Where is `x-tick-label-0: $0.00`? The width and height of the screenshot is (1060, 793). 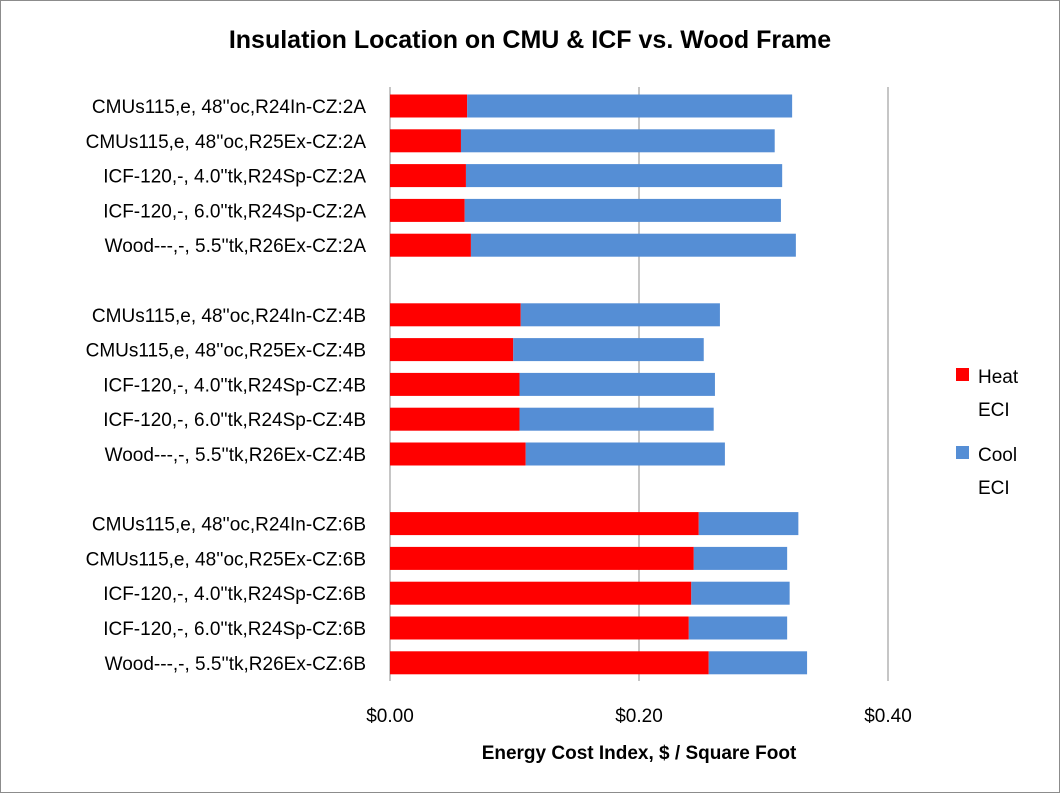 x-tick-label-0: $0.00 is located at coordinates (390, 716).